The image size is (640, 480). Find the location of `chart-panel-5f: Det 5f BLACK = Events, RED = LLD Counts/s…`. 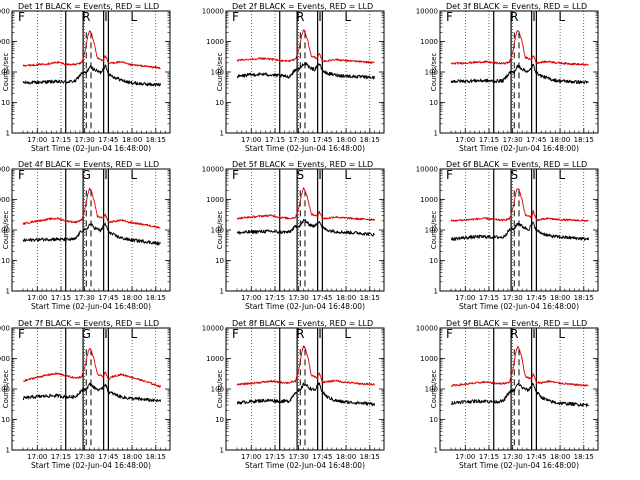

chart-panel-5f: Det 5f BLACK = Events, RED = LLD Counts/s… is located at coordinates (293, 235).